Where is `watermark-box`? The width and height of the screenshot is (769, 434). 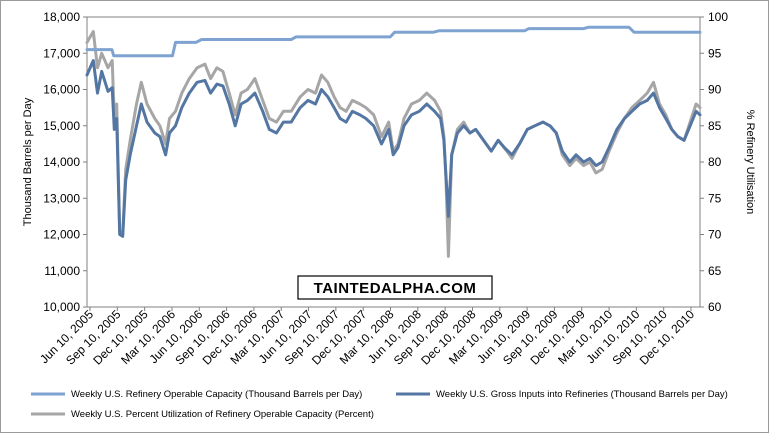 watermark-box is located at coordinates (395, 287).